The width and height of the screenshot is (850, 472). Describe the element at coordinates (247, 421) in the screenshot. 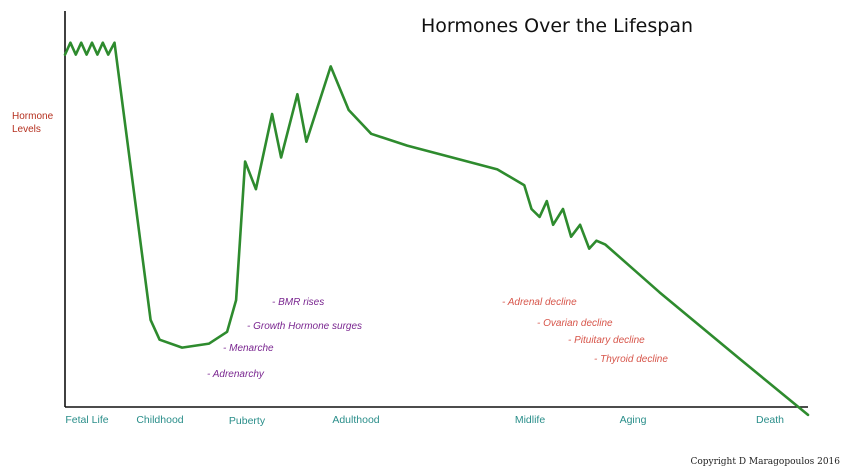

I see `stage-label-puberty: Puberty` at that location.